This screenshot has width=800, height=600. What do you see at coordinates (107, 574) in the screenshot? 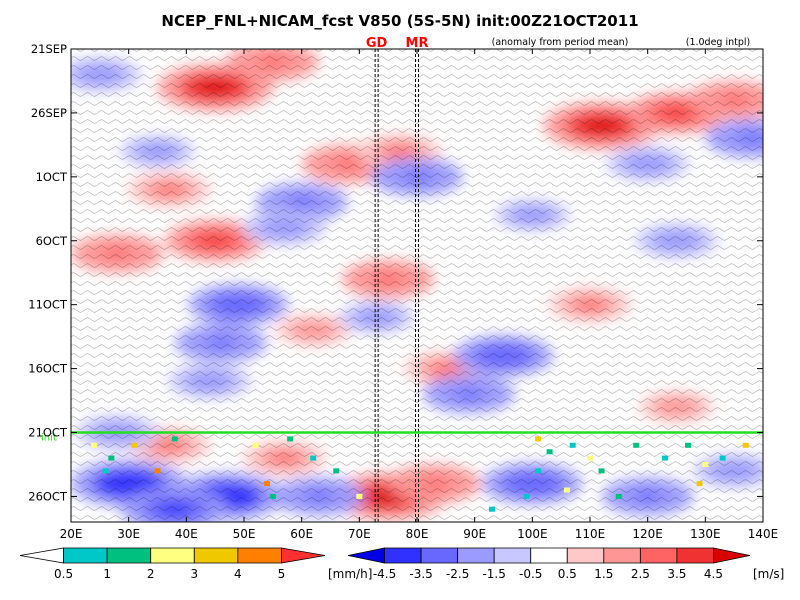
I see `rain-colorbar-label: 1` at bounding box center [107, 574].